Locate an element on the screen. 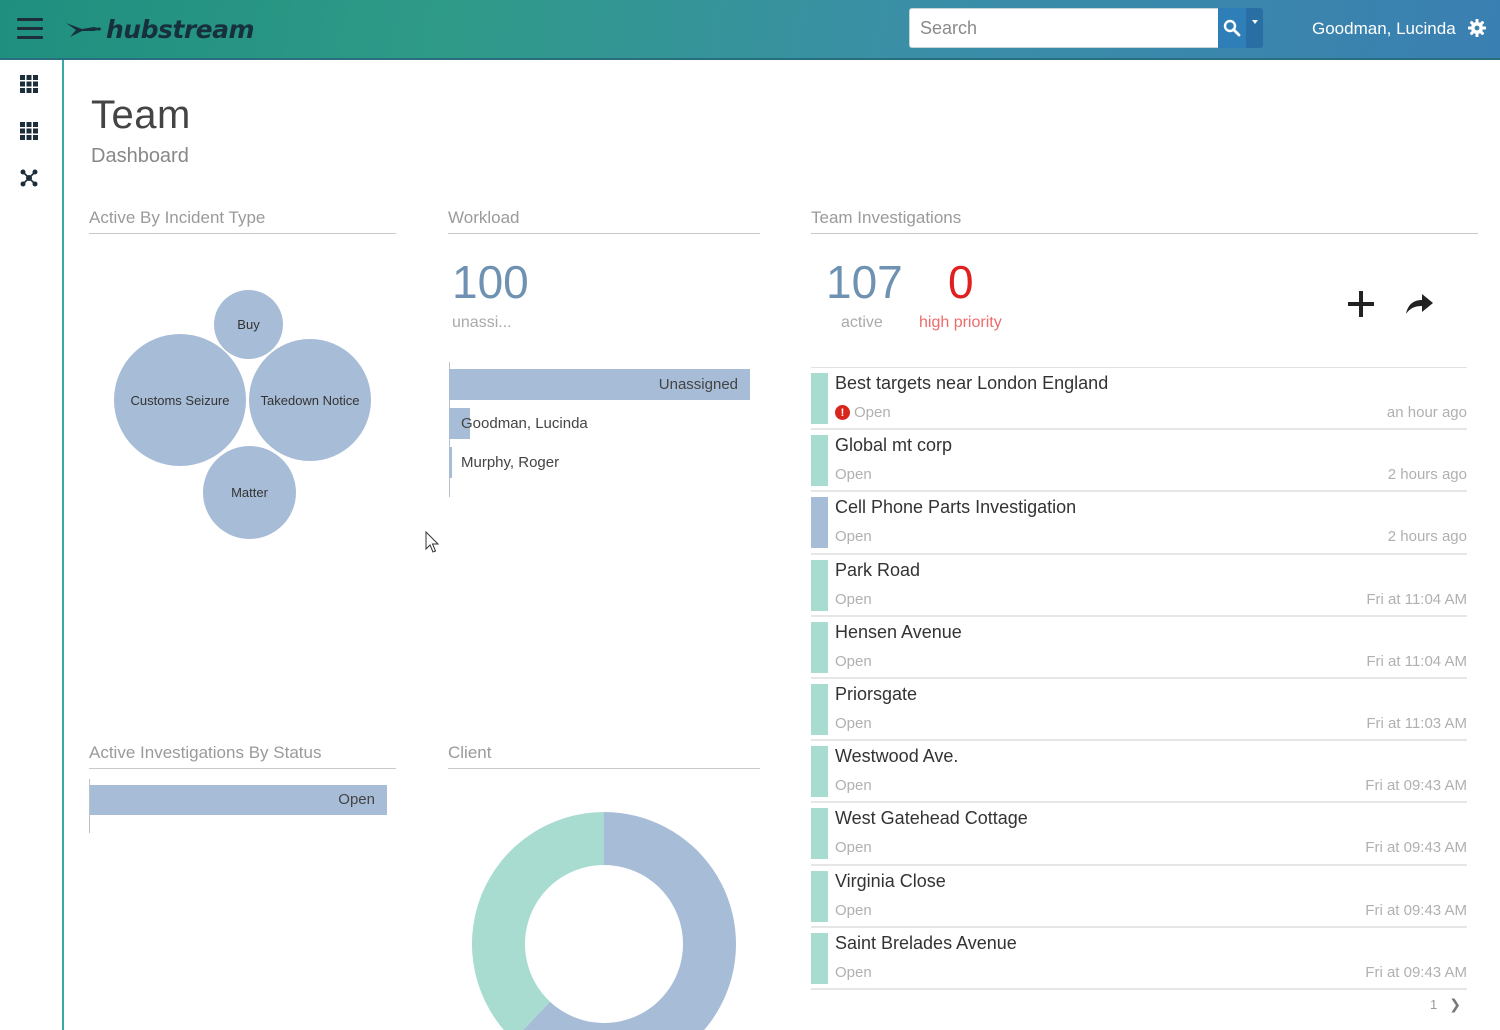 The height and width of the screenshot is (1030, 1500). mouse-cursor-icon is located at coordinates (432, 542).